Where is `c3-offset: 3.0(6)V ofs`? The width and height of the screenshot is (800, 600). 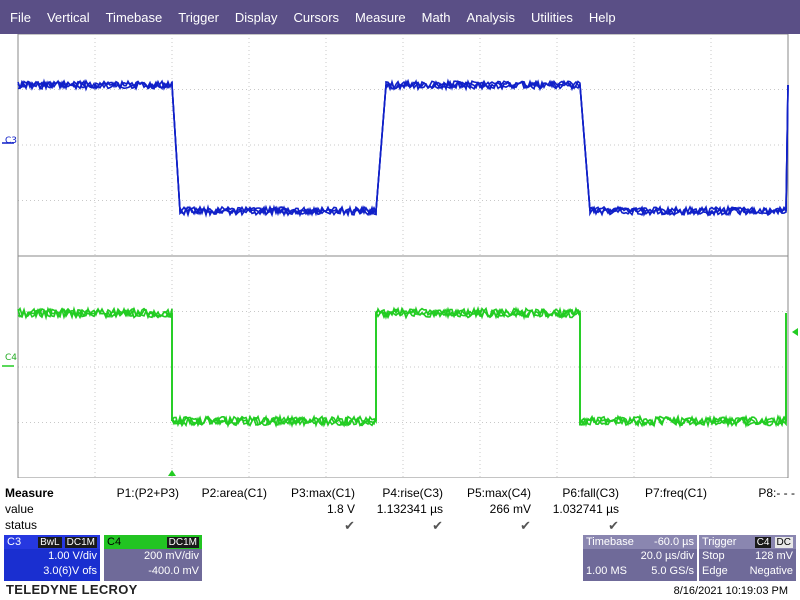 c3-offset: 3.0(6)V ofs is located at coordinates (70, 571).